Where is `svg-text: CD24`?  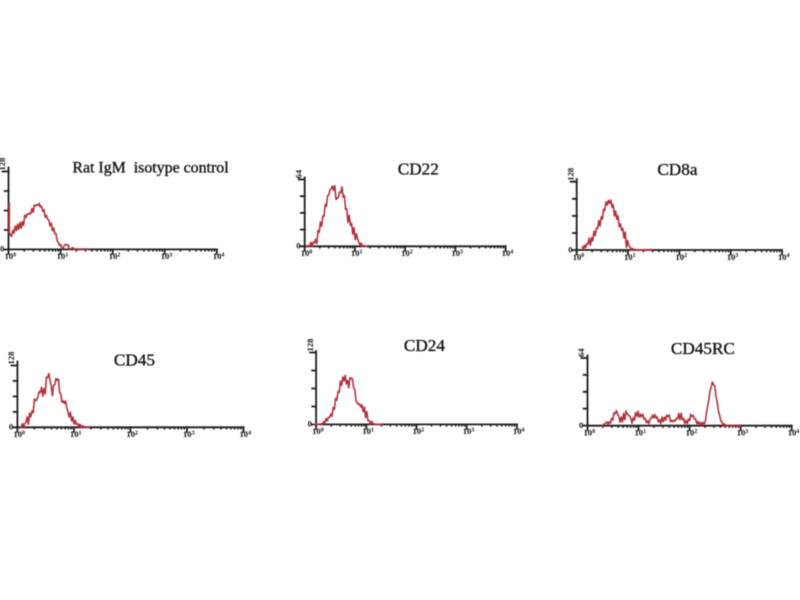
svg-text: CD24 is located at coordinates (424, 345).